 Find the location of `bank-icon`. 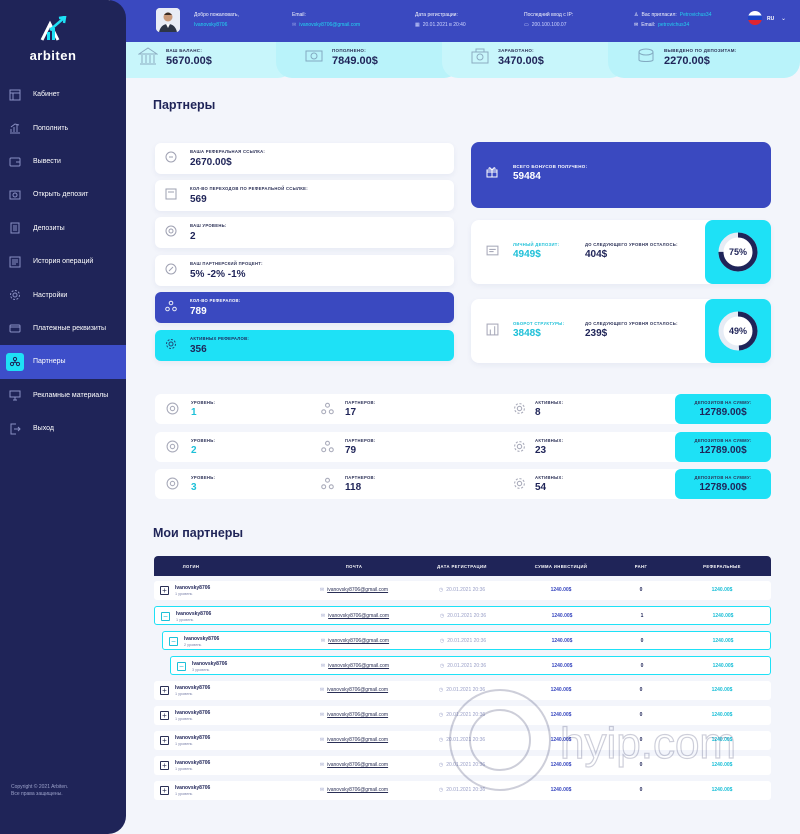

bank-icon is located at coordinates (480, 56).